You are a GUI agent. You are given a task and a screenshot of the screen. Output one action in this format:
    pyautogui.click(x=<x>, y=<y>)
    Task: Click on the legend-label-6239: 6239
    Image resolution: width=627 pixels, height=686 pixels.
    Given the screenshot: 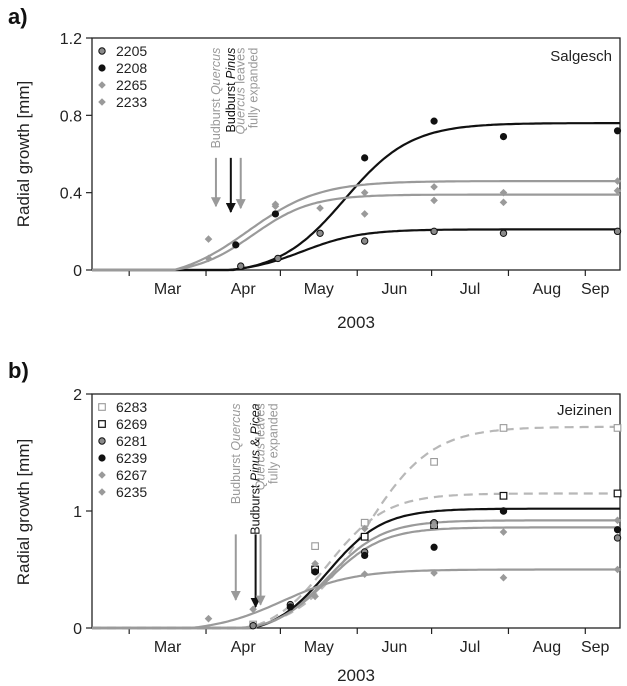 What is the action you would take?
    pyautogui.click(x=131, y=458)
    